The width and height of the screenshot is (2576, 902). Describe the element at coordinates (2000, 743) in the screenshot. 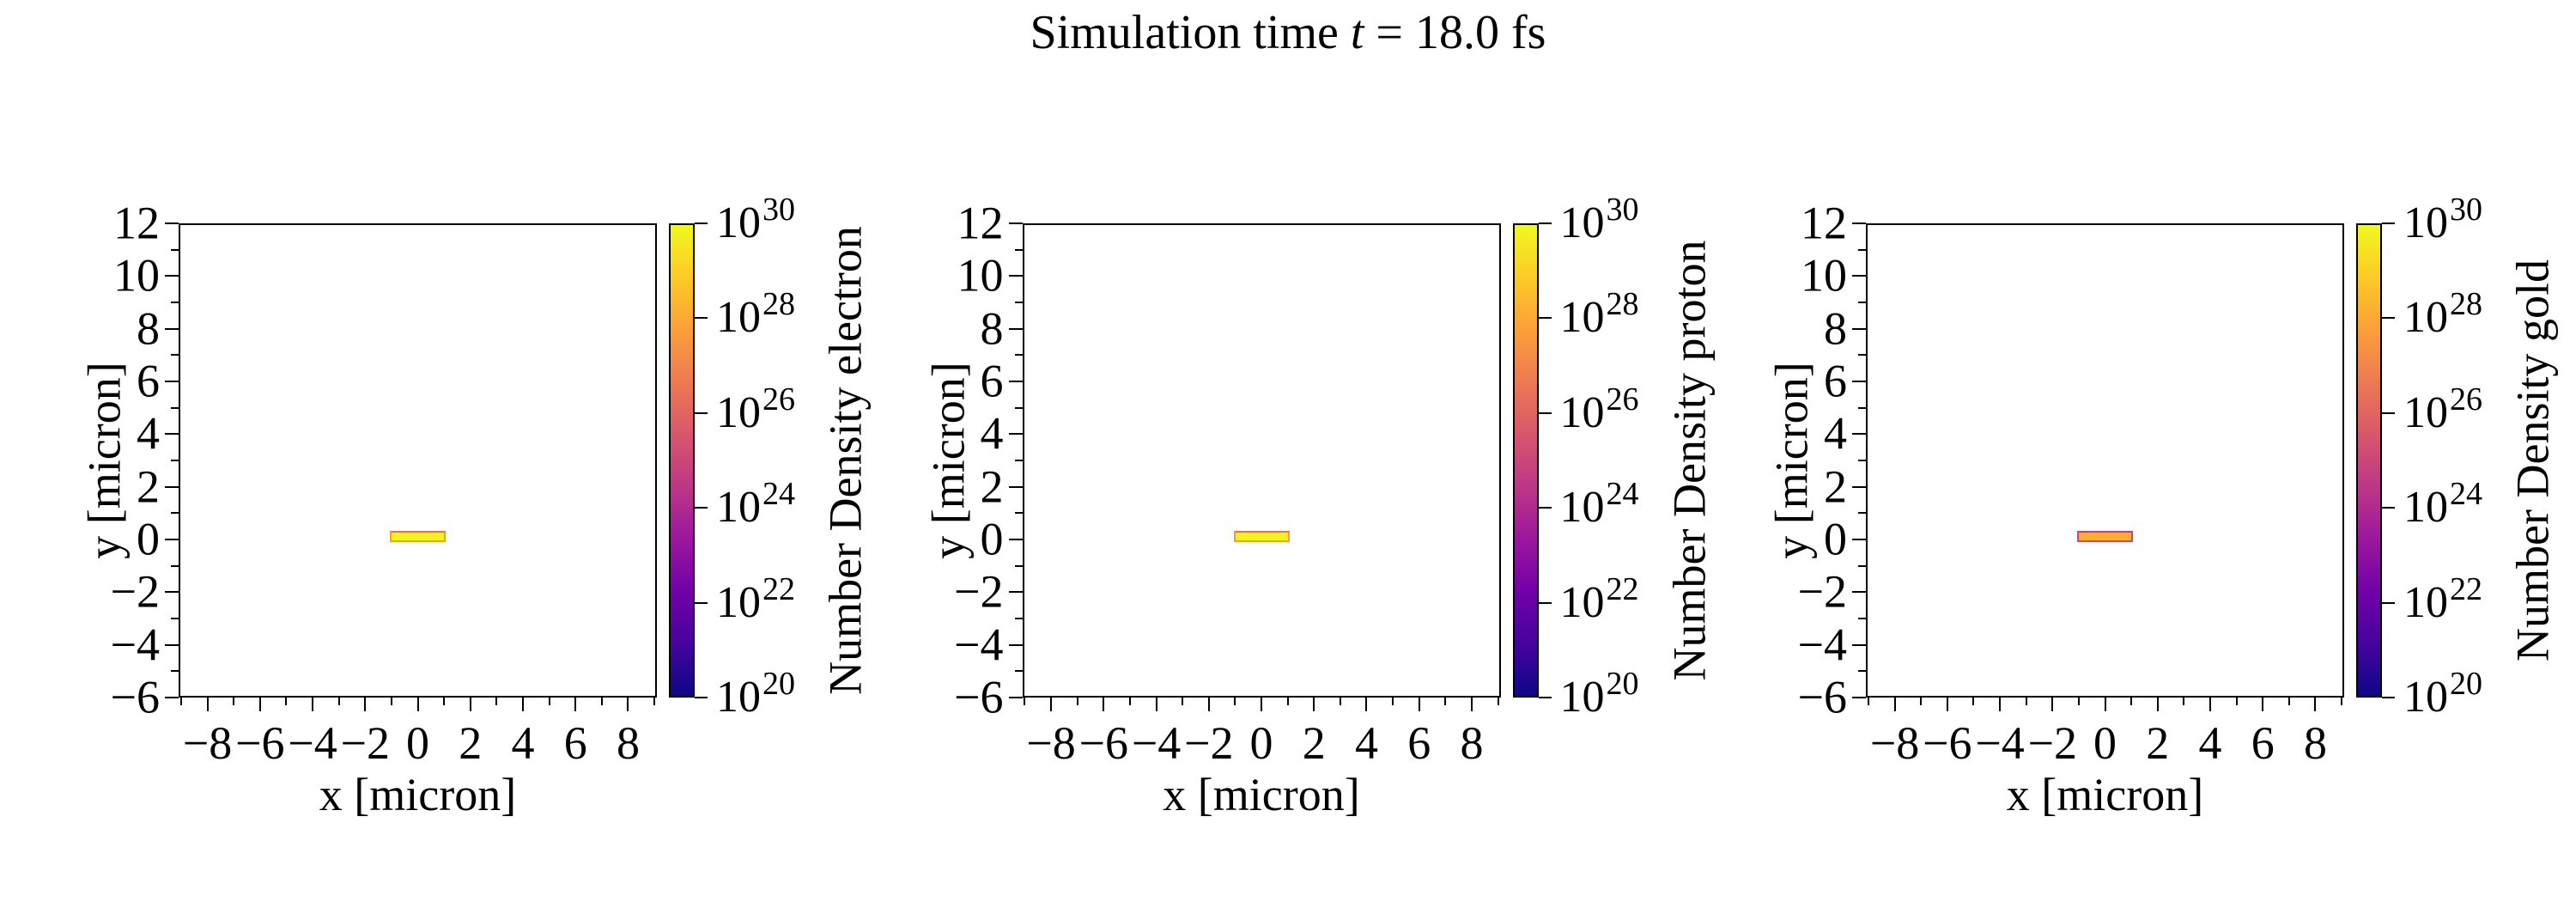

I see `x-tick-label: −4` at that location.